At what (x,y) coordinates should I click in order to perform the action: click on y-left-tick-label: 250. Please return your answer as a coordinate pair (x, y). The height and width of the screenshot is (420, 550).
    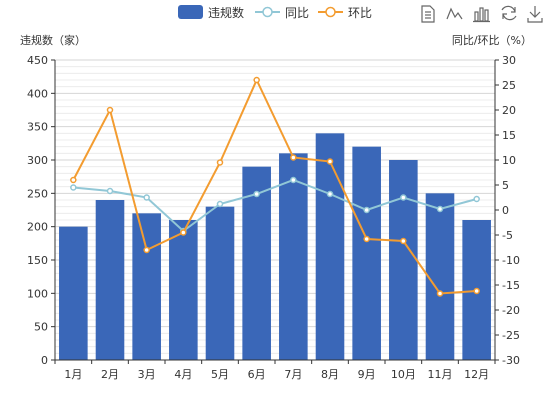
    Looking at the image, I should click on (37, 193).